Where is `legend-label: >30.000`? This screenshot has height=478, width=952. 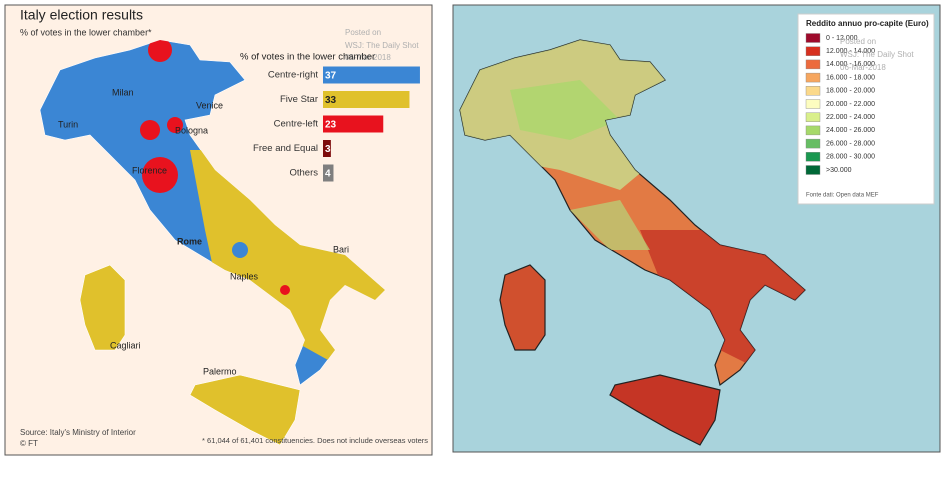
legend-label: >30.000 is located at coordinates (839, 170).